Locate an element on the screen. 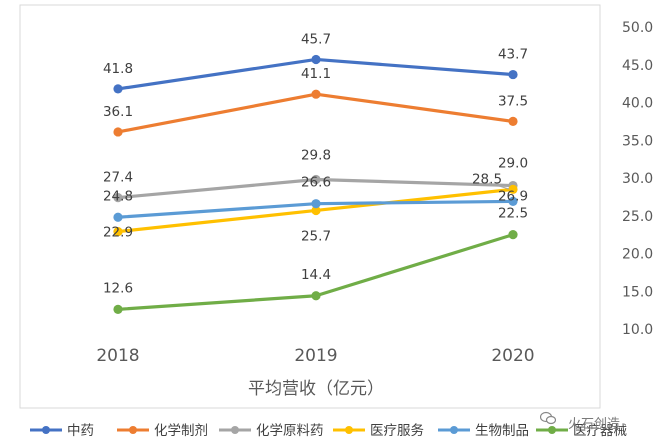  y-tick-label: 20.0 is located at coordinates (637, 255).